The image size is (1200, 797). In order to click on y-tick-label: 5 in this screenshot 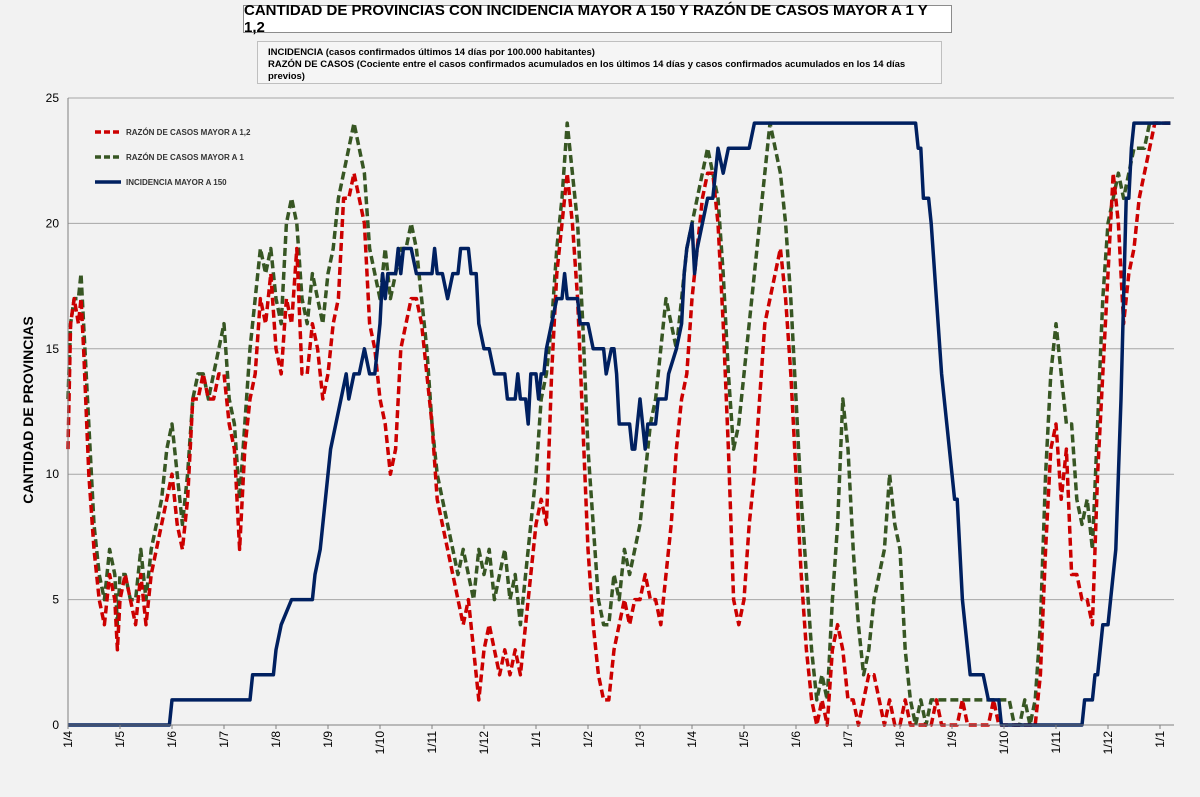, I will do `click(55, 600)`.